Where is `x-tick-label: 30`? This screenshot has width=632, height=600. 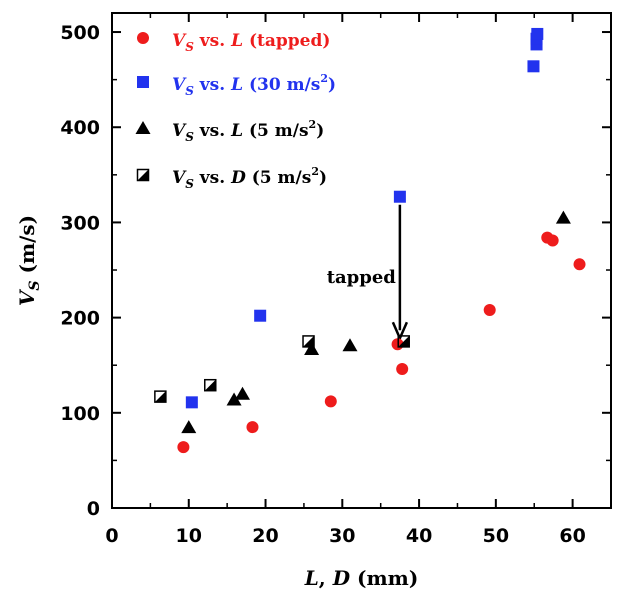
x-tick-label: 30 is located at coordinates (342, 536).